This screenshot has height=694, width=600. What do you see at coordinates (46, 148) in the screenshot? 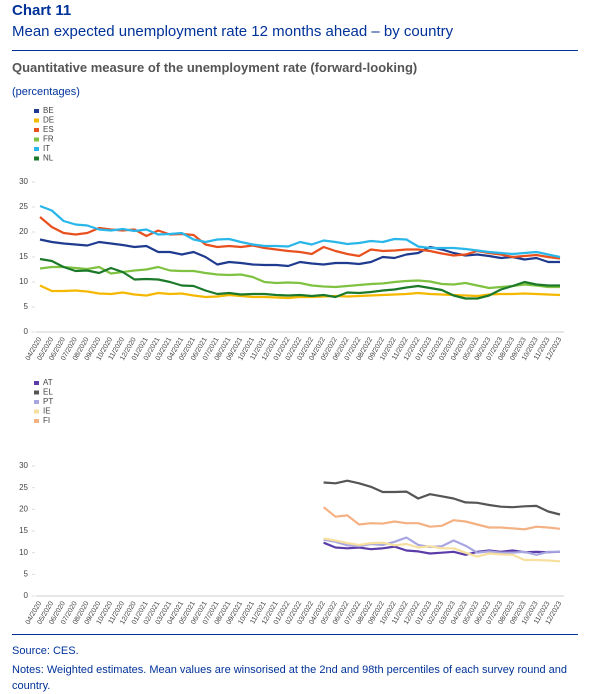
I see `legend-label: IT` at bounding box center [46, 148].